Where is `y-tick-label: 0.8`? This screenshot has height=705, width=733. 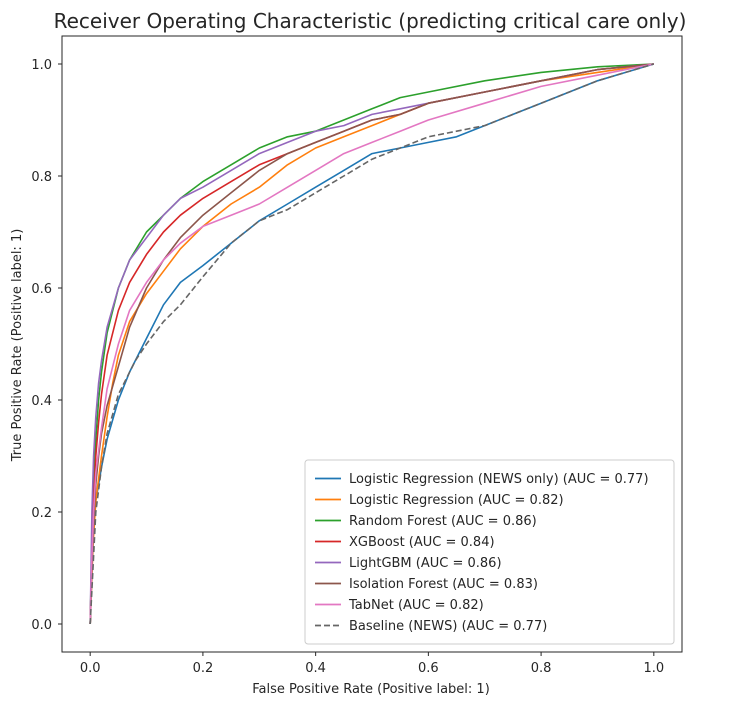 y-tick-label: 0.8 is located at coordinates (41, 177).